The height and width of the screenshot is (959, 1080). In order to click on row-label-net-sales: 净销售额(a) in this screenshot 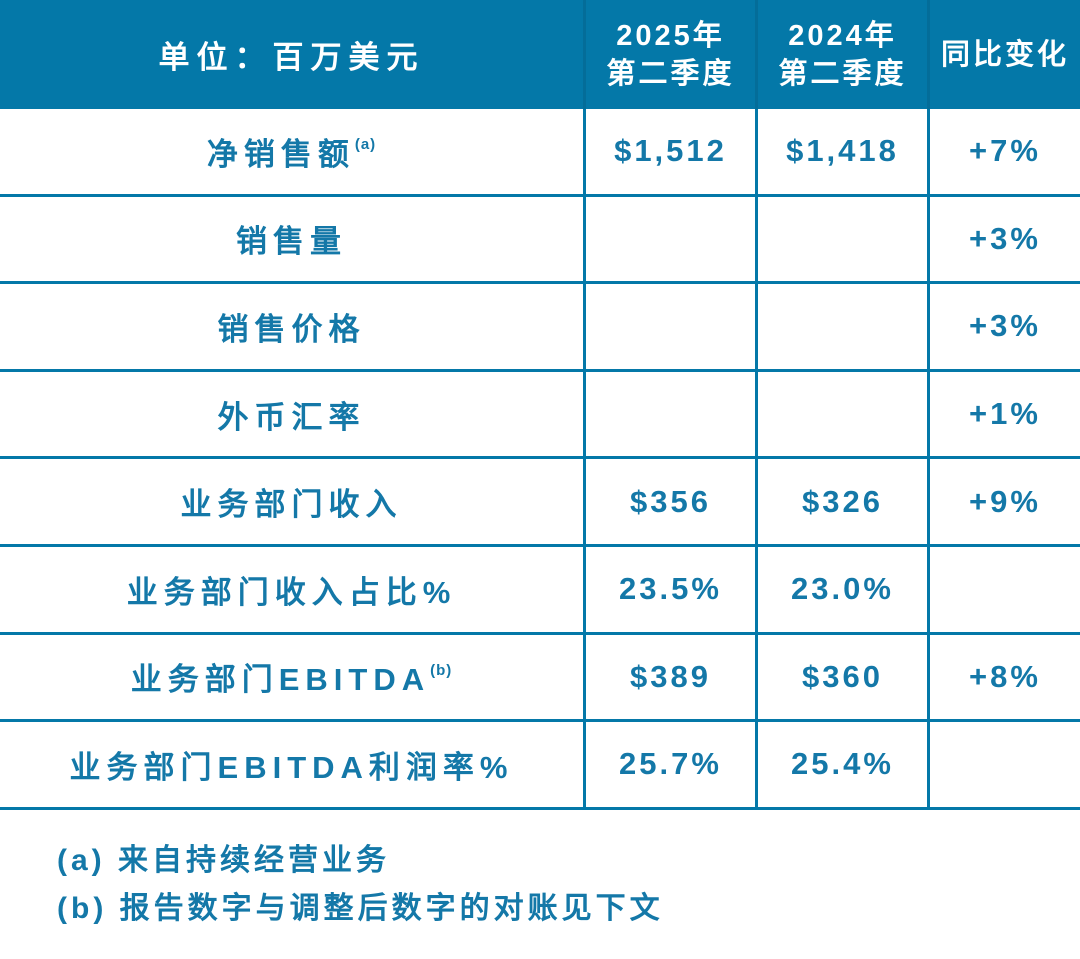, I will do `click(291, 151)`.